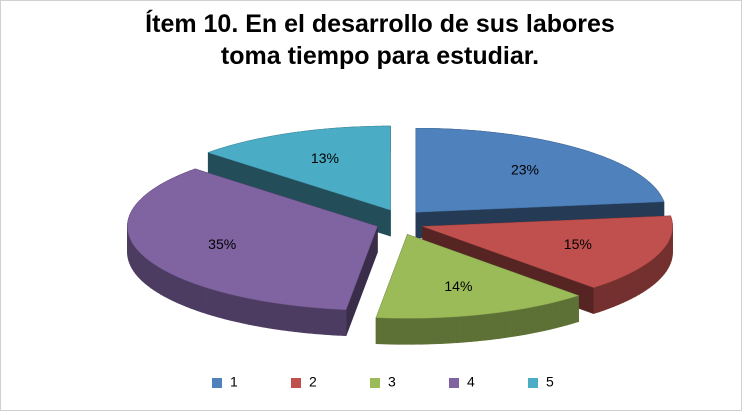  What do you see at coordinates (313, 382) in the screenshot?
I see `legend-label: 2` at bounding box center [313, 382].